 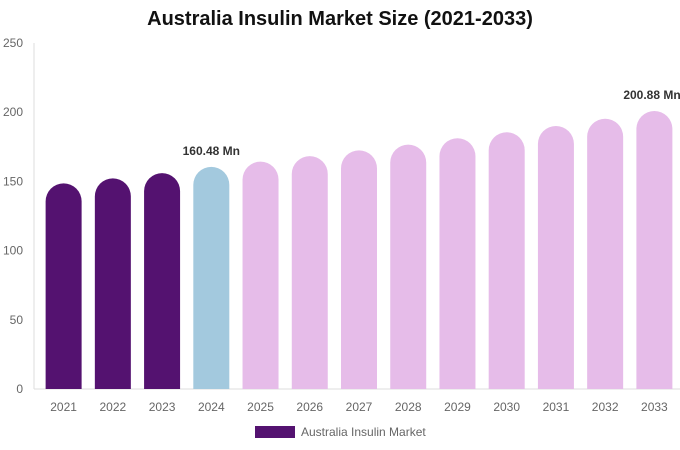 What do you see at coordinates (363, 432) in the screenshot?
I see `legend-label: Australia Insulin Market` at bounding box center [363, 432].